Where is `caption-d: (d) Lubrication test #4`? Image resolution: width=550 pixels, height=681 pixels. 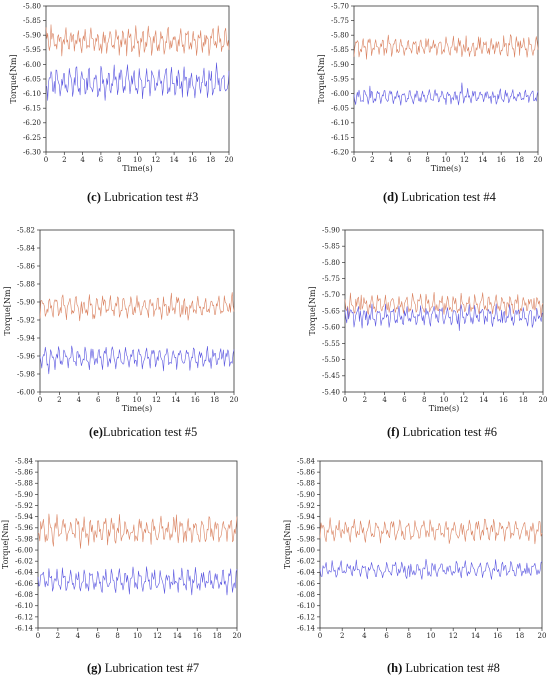 caption-d: (d) Lubrication test #4 is located at coordinates (439, 197).